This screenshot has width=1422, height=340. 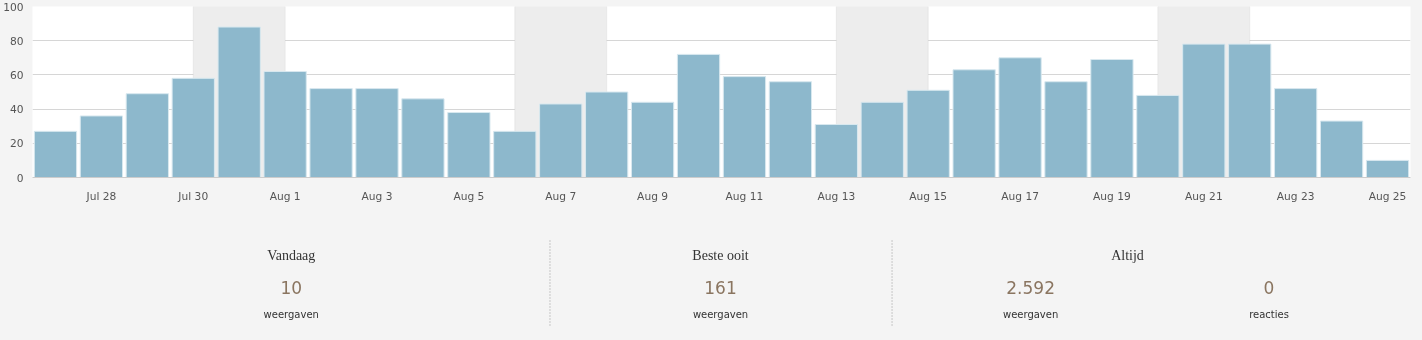 What do you see at coordinates (377, 196) in the screenshot?
I see `x-tick-label: Aug 3` at bounding box center [377, 196].